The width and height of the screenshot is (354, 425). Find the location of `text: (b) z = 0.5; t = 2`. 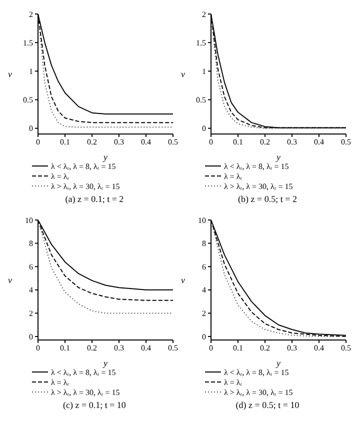

text: (b) z = 0.5; t = 2 is located at coordinates (267, 199).